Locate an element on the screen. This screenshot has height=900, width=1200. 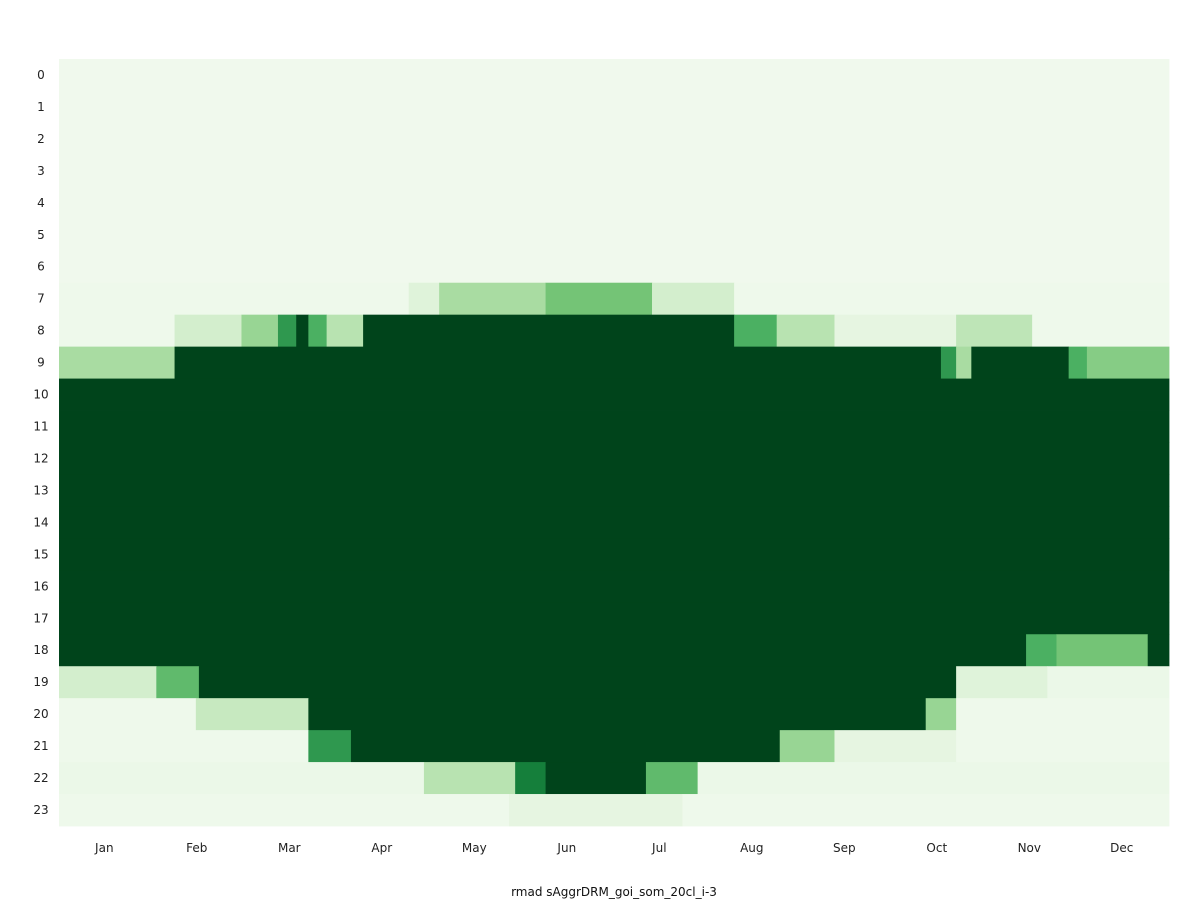
y-tick-label: 20 is located at coordinates (40, 714).